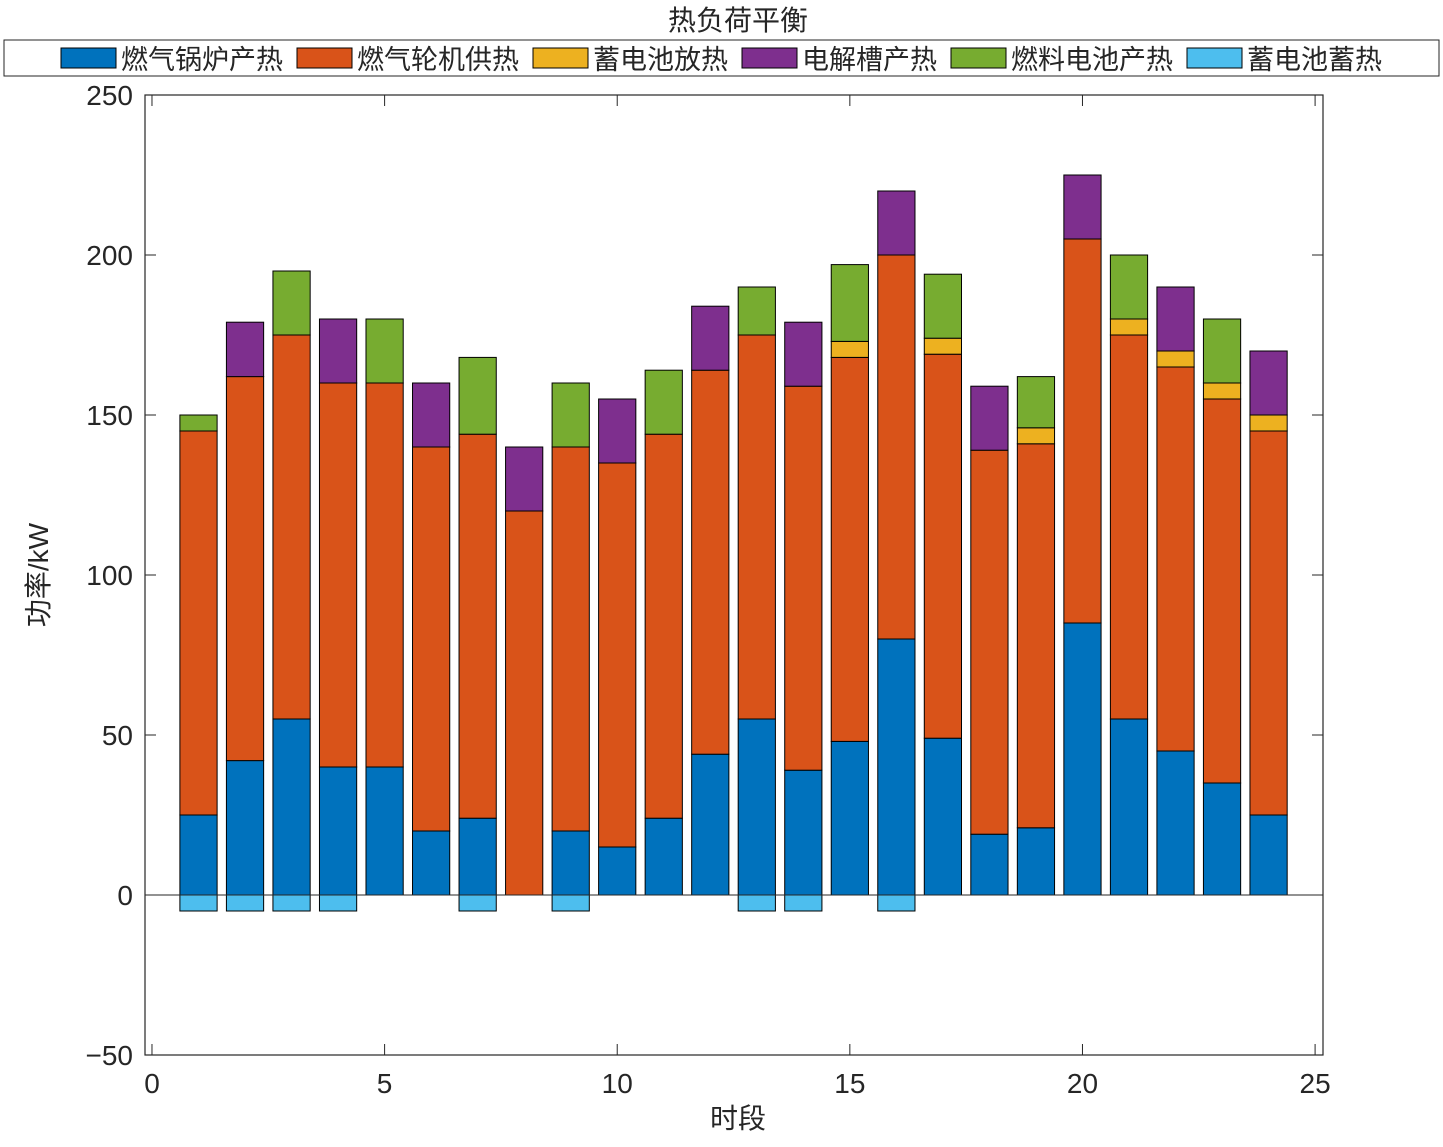 Image resolution: width=1443 pixels, height=1147 pixels. I want to click on legend-item: 燃气轮机供热, so click(407, 60).